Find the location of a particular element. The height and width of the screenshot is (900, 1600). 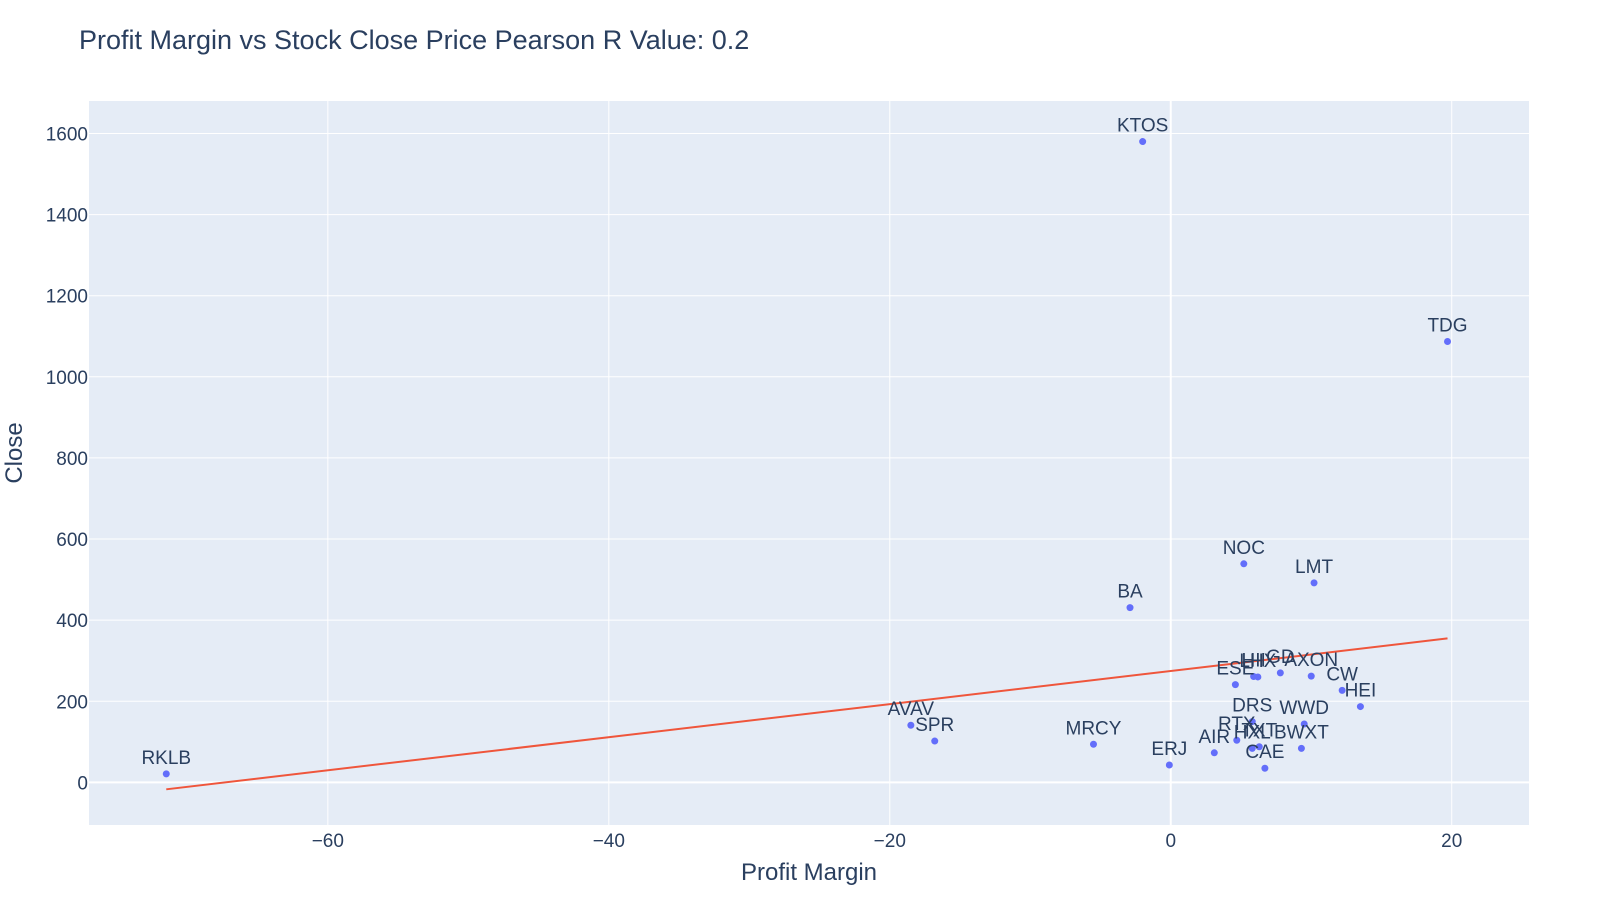

data-point-label: AIR is located at coordinates (1214, 737).